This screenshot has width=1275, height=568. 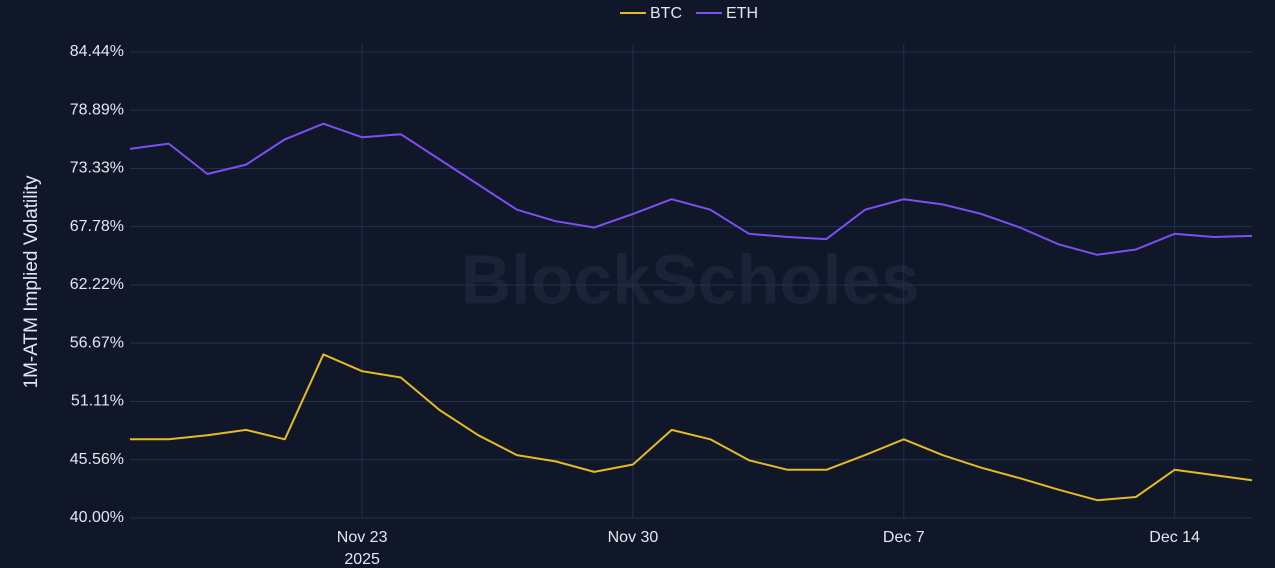 What do you see at coordinates (1174, 537) in the screenshot?
I see `x-tick-label: Dec 14` at bounding box center [1174, 537].